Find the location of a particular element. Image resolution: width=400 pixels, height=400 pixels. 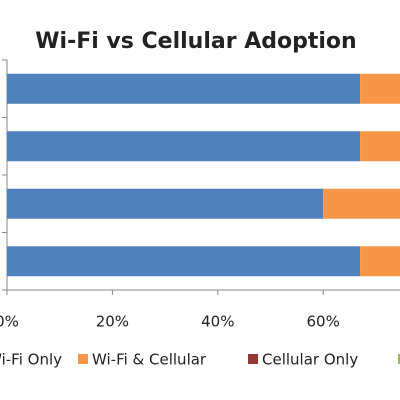

chart-title: Wi-Fi vs Cellular Adoption is located at coordinates (195, 41).